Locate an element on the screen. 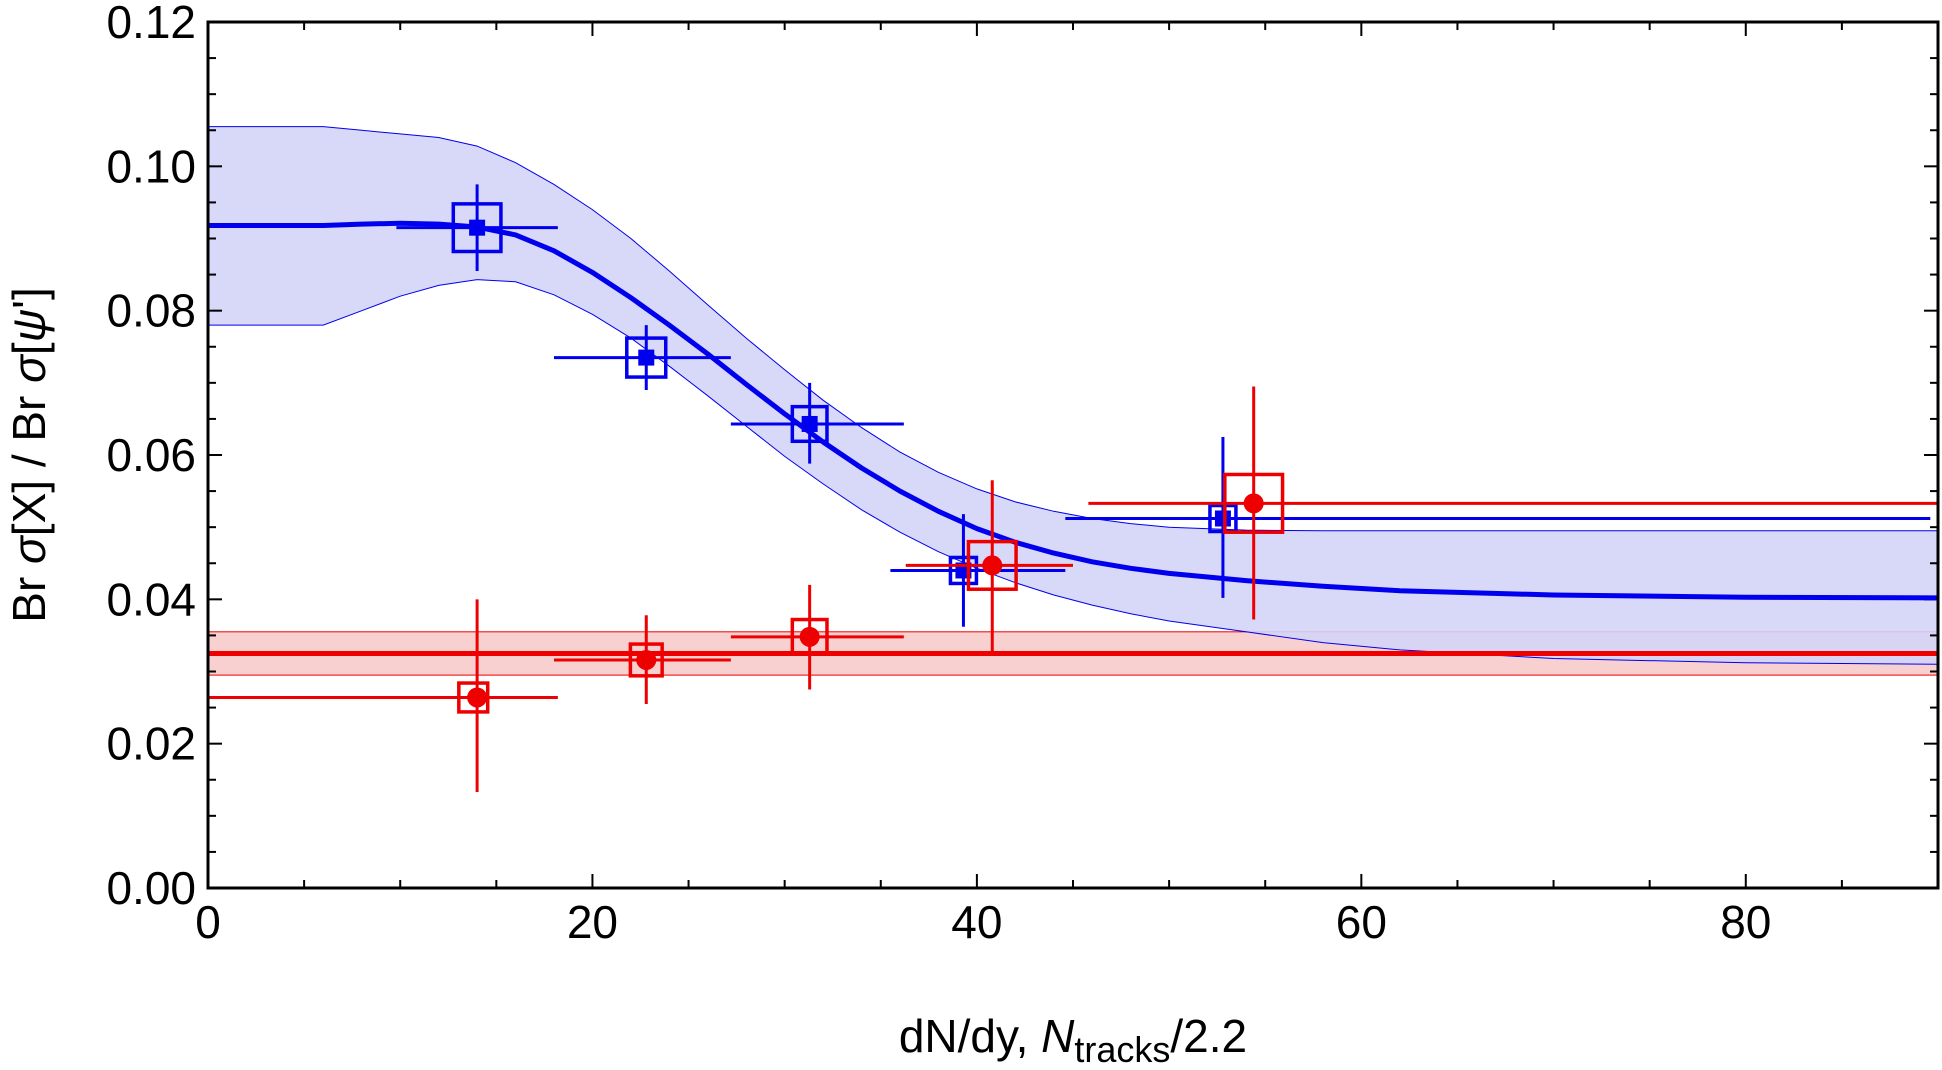 The width and height of the screenshot is (1942, 1070). y-axis-title-part2: [X] / Br is located at coordinates (29, 459).